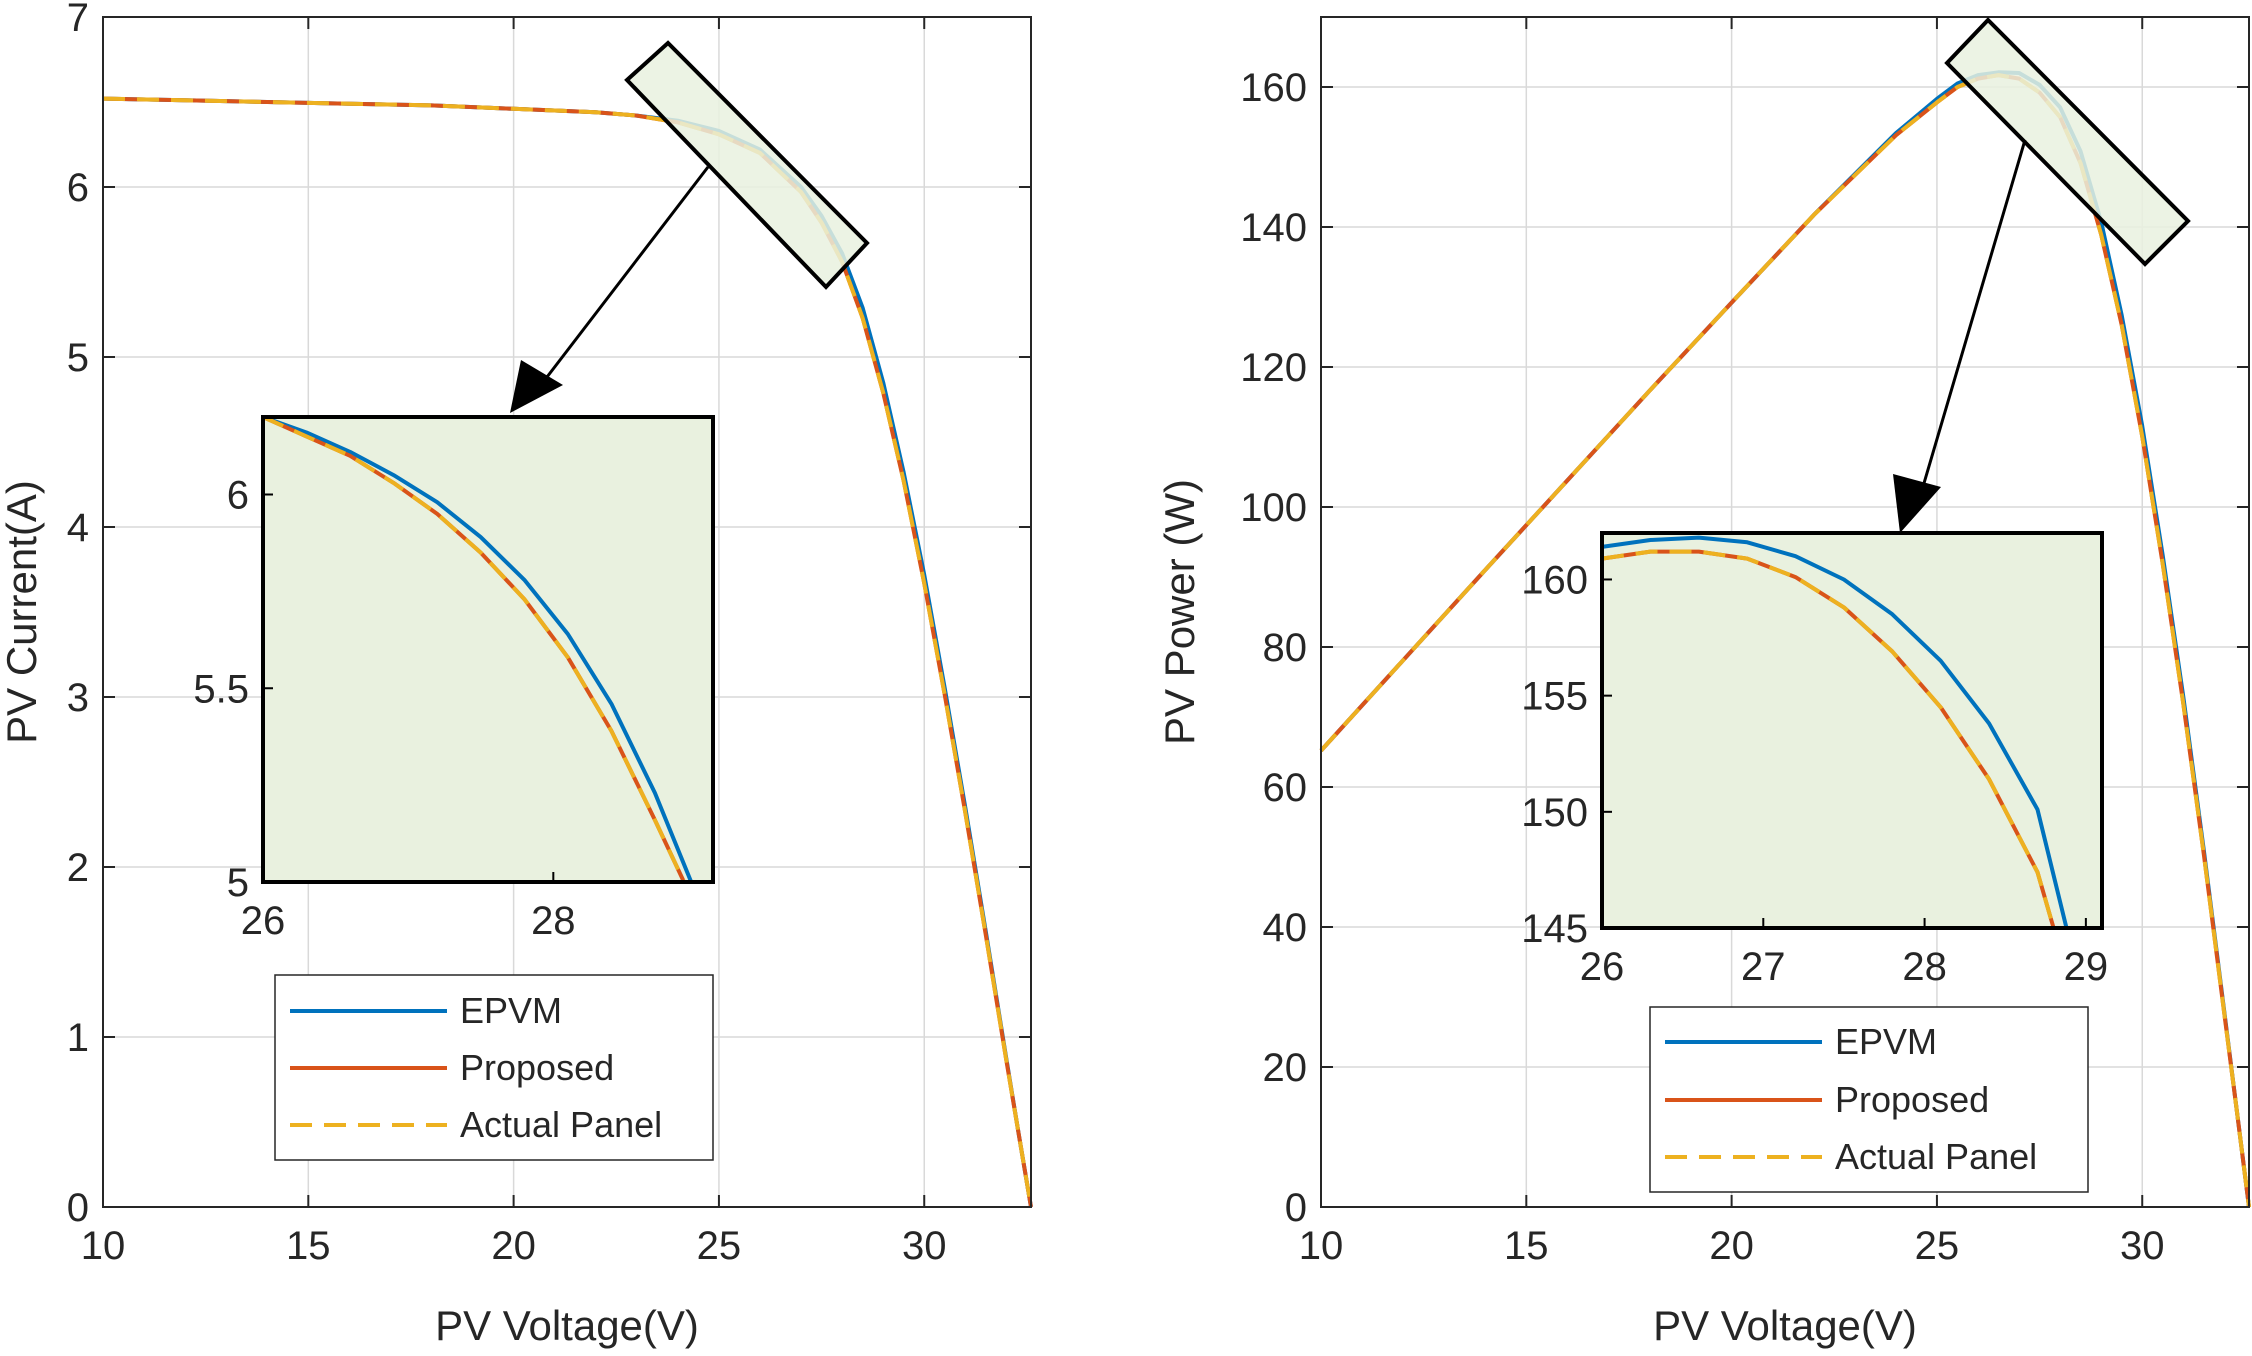 This screenshot has height=1356, width=2252. I want to click on iv-x-axis-label: PV Voltage(V), so click(567, 1325).